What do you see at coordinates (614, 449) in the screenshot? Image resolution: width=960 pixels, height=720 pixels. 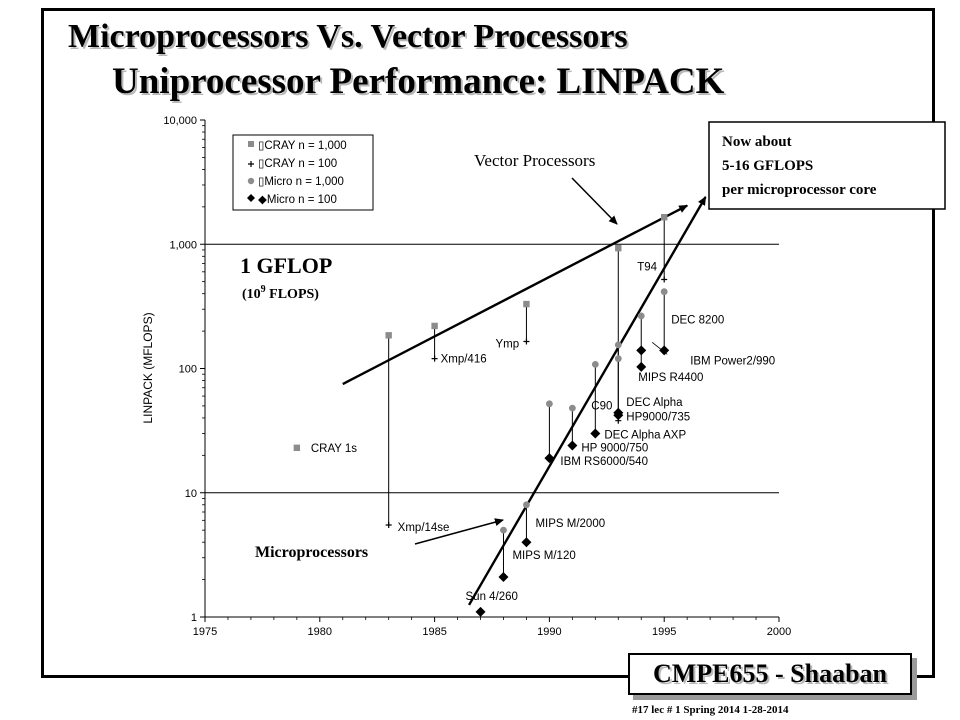 I see `point-label: HP 9000/750` at bounding box center [614, 449].